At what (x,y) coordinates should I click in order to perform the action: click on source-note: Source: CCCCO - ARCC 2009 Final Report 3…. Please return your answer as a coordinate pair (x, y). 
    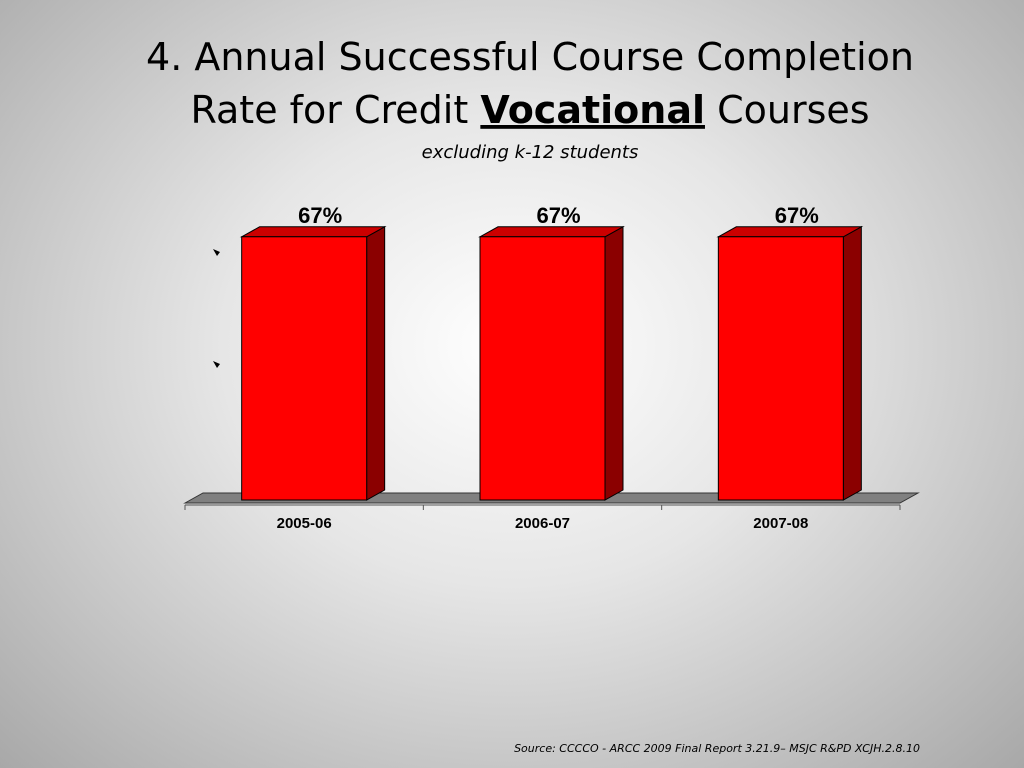
    Looking at the image, I should click on (717, 748).